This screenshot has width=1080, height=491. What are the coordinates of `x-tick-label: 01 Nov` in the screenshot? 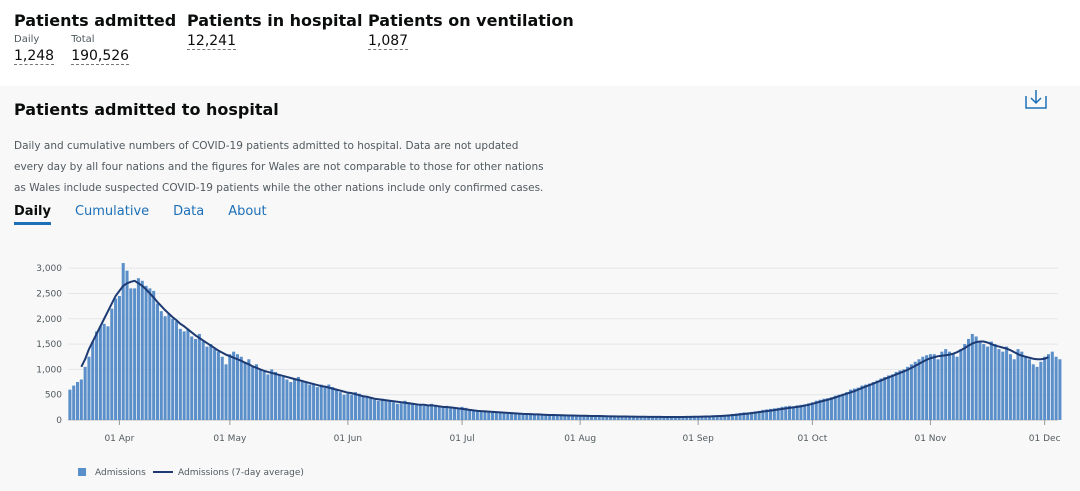 It's located at (930, 439).